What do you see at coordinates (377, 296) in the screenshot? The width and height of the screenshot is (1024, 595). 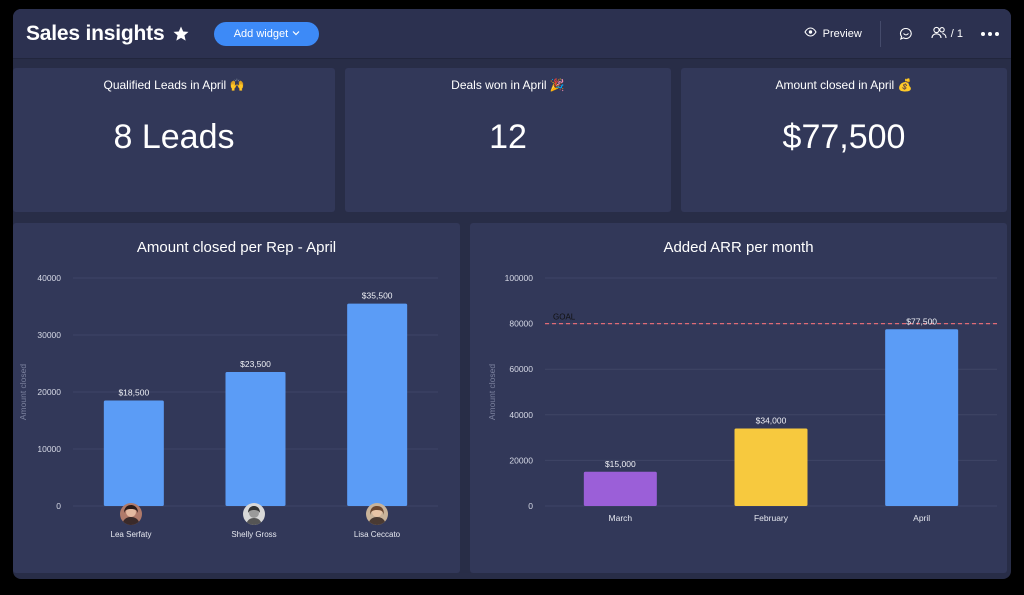 I see `bar-value-label: $35,500` at bounding box center [377, 296].